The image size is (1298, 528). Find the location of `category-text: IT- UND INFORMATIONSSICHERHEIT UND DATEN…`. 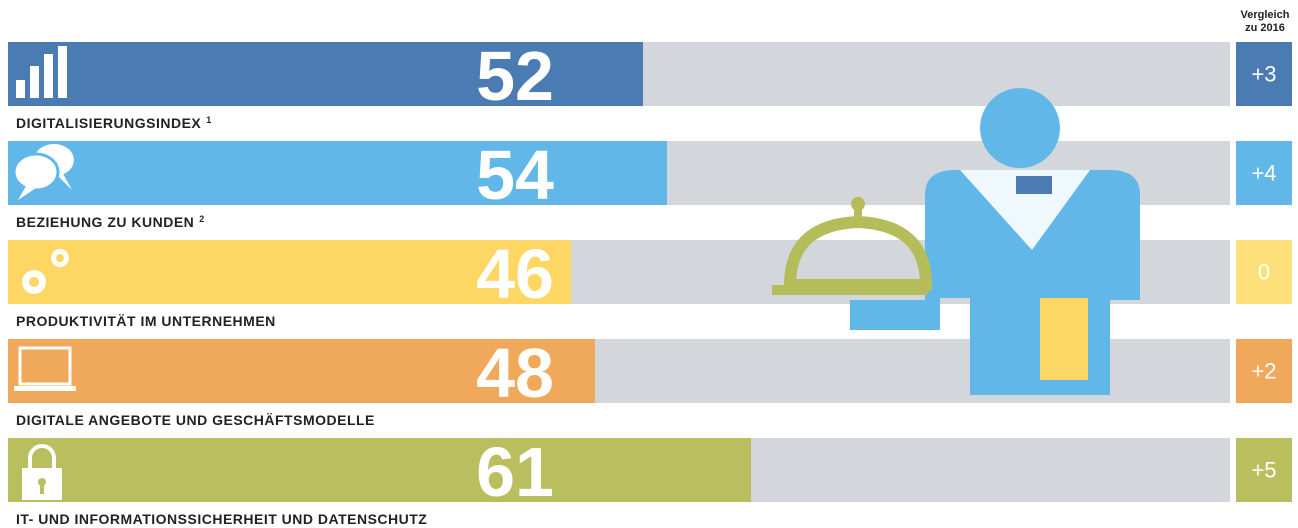

category-text: IT- UND INFORMATIONSSICHERHEIT UND DATEN… is located at coordinates (221, 519).